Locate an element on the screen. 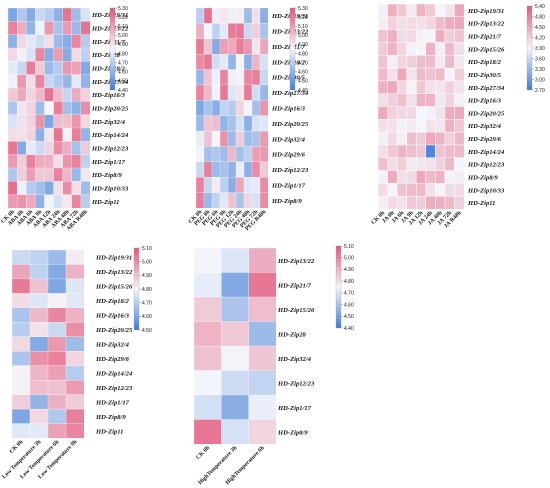 The image size is (550, 488). colorbar-tick-label: 5.40 is located at coordinates (540, 7).